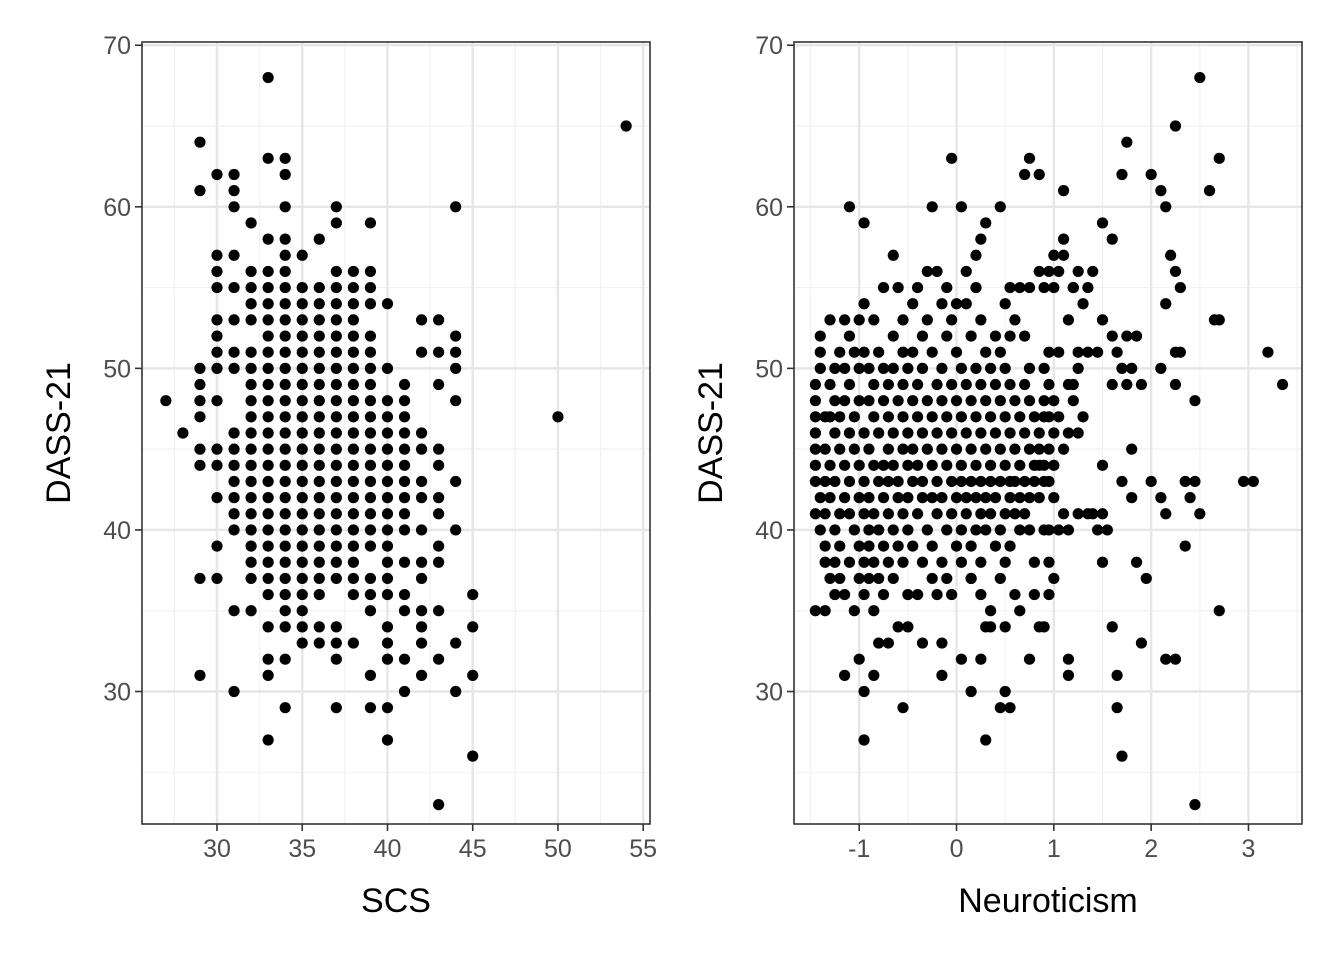  What do you see at coordinates (1151, 849) in the screenshot?
I see `x-tick-label: 2` at bounding box center [1151, 849].